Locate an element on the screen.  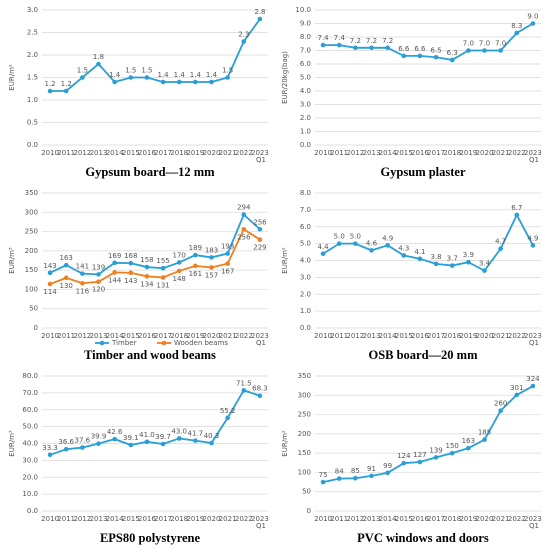
data-label: 3.8 is located at coordinates (436, 257).